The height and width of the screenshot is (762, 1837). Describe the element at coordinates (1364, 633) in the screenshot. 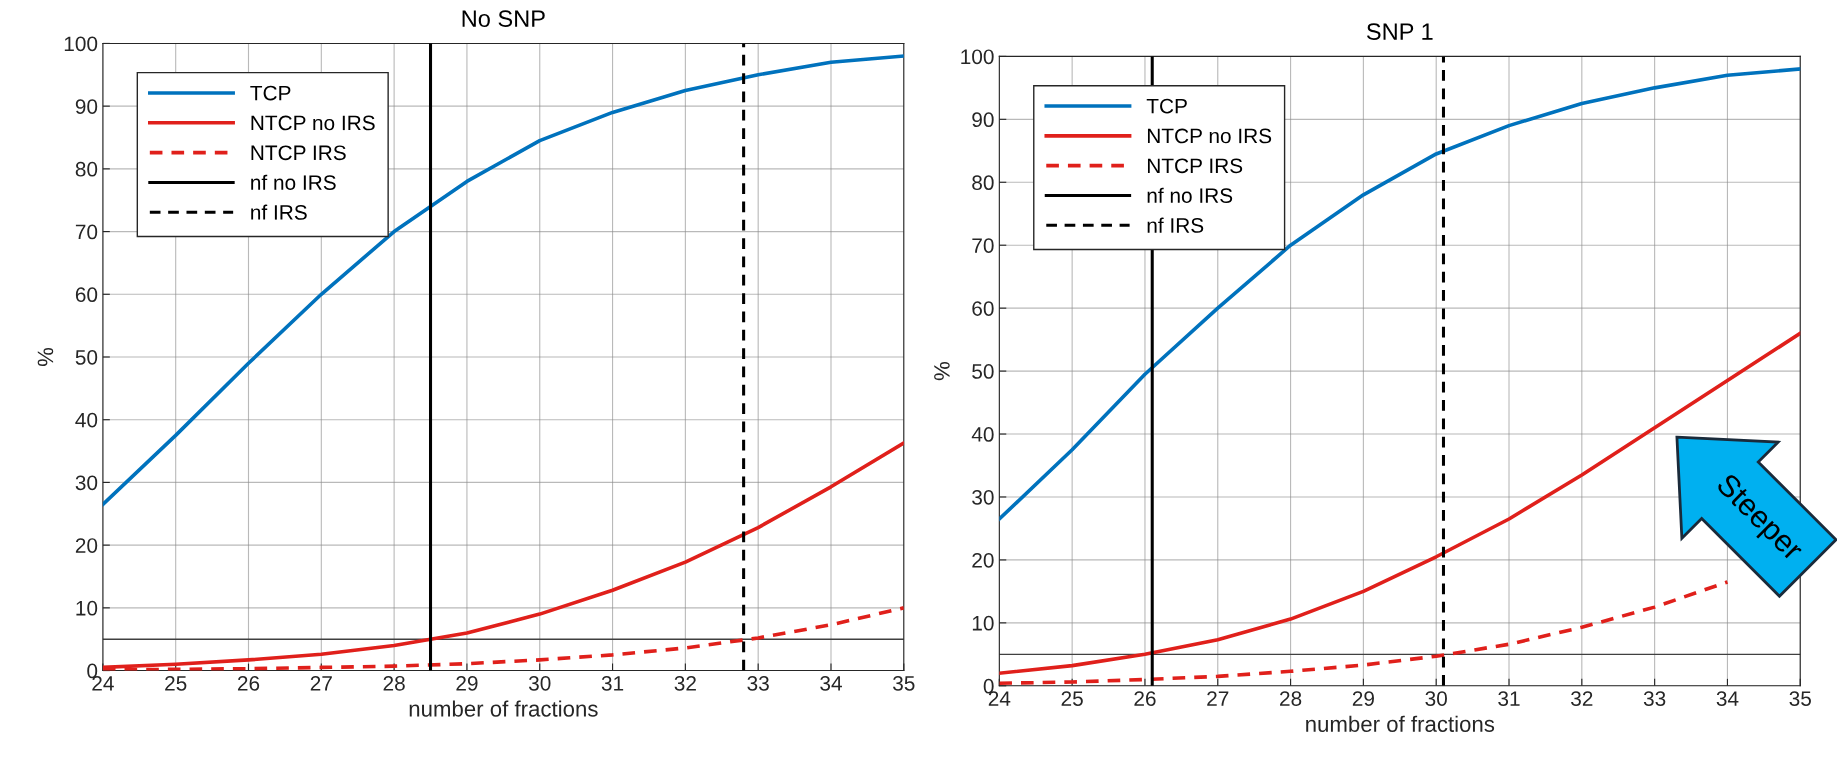

I see `line-series` at that location.